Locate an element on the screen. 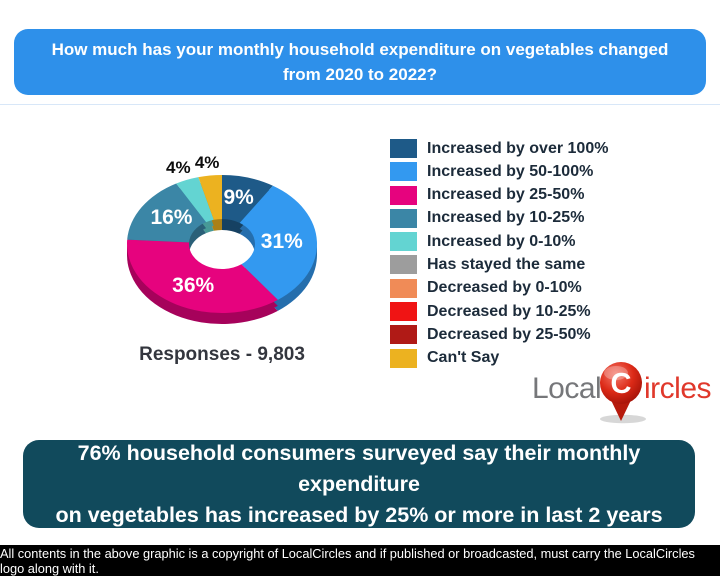 The image size is (720, 576). legend-item: Increased by 50-100% is located at coordinates (545, 172).